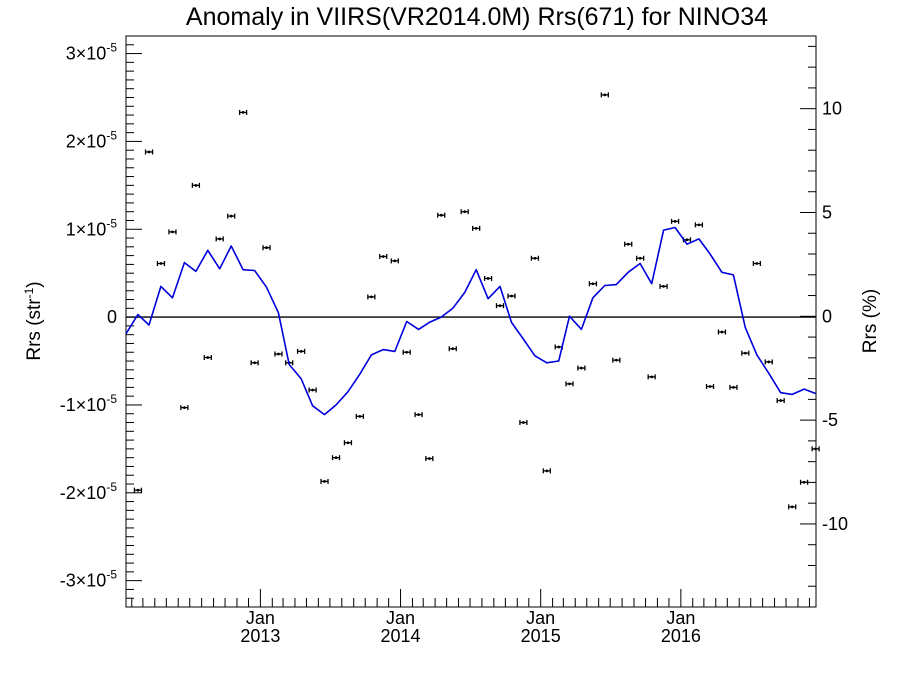  What do you see at coordinates (34, 329) in the screenshot?
I see `y-axis-label-left-text: Rrs (str` at bounding box center [34, 329].